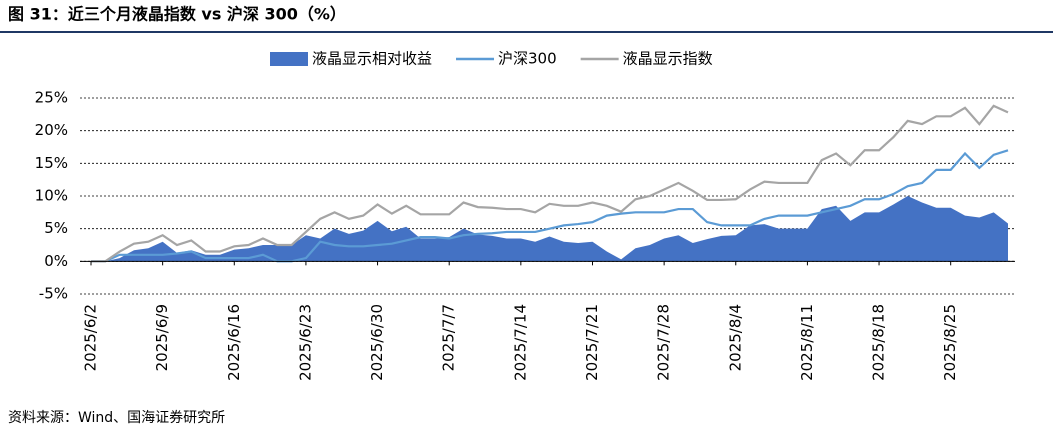 The image size is (1053, 438). What do you see at coordinates (51, 98) in the screenshot?
I see `y-tick-label: 25%` at bounding box center [51, 98].